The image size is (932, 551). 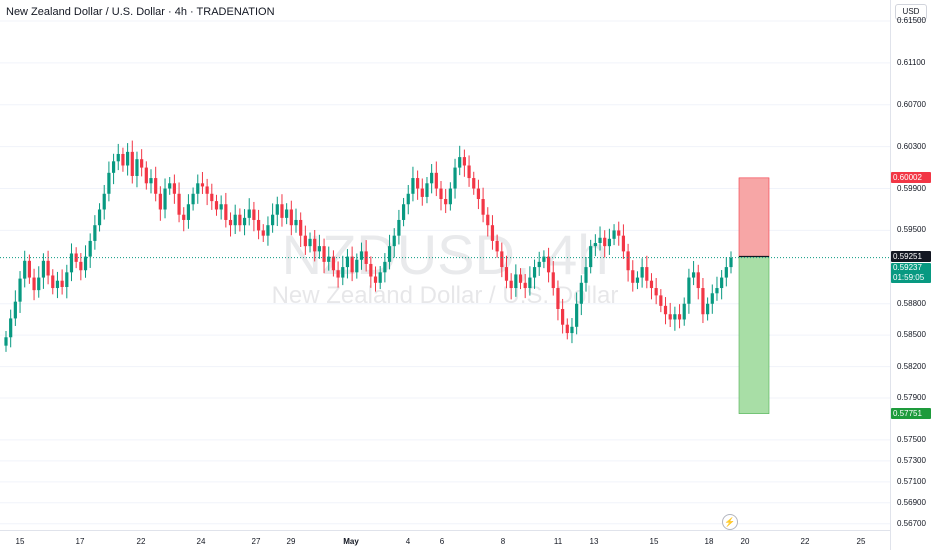 What do you see at coordinates (442, 541) in the screenshot?
I see `time-label: 6` at bounding box center [442, 541].